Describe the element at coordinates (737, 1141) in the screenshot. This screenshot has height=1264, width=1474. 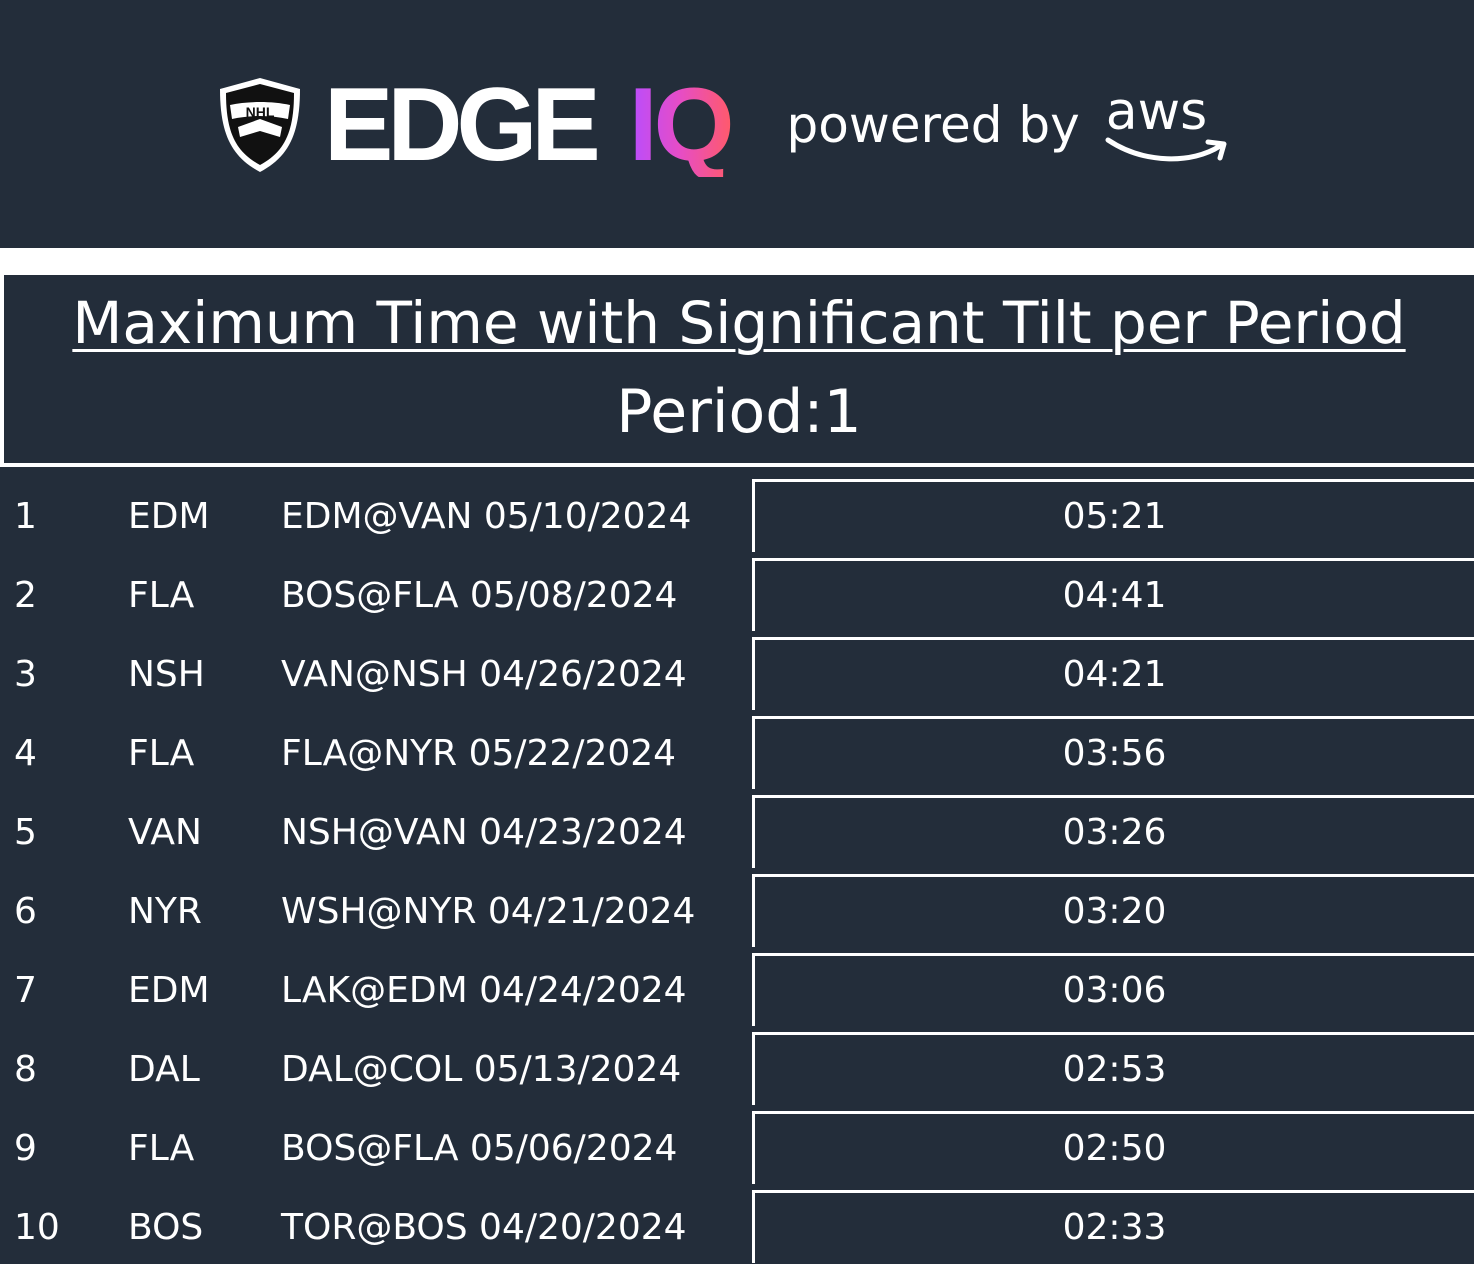
I see `table-row: 9 FLA BOS@FLA 05/06/2024 02:50` at that location.